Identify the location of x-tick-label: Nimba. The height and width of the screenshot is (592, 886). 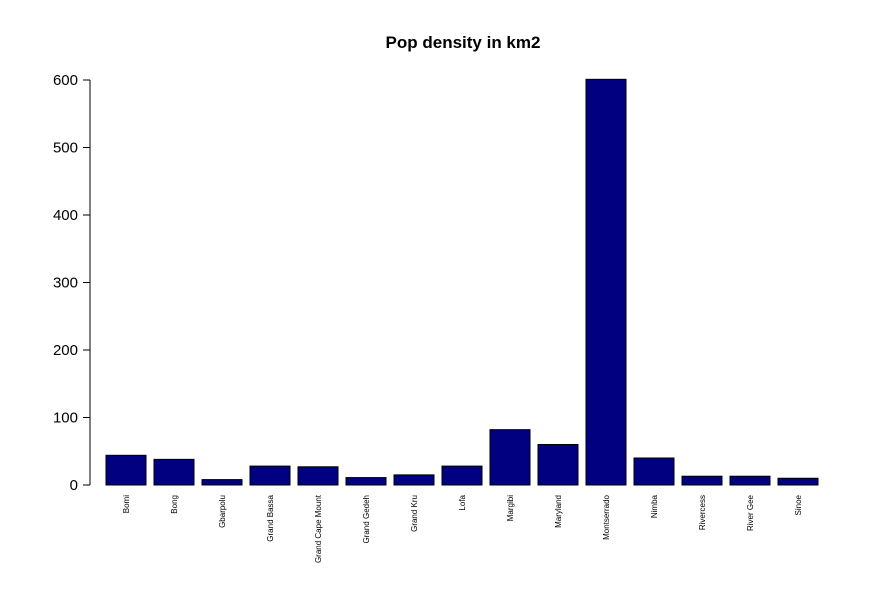
(654, 506).